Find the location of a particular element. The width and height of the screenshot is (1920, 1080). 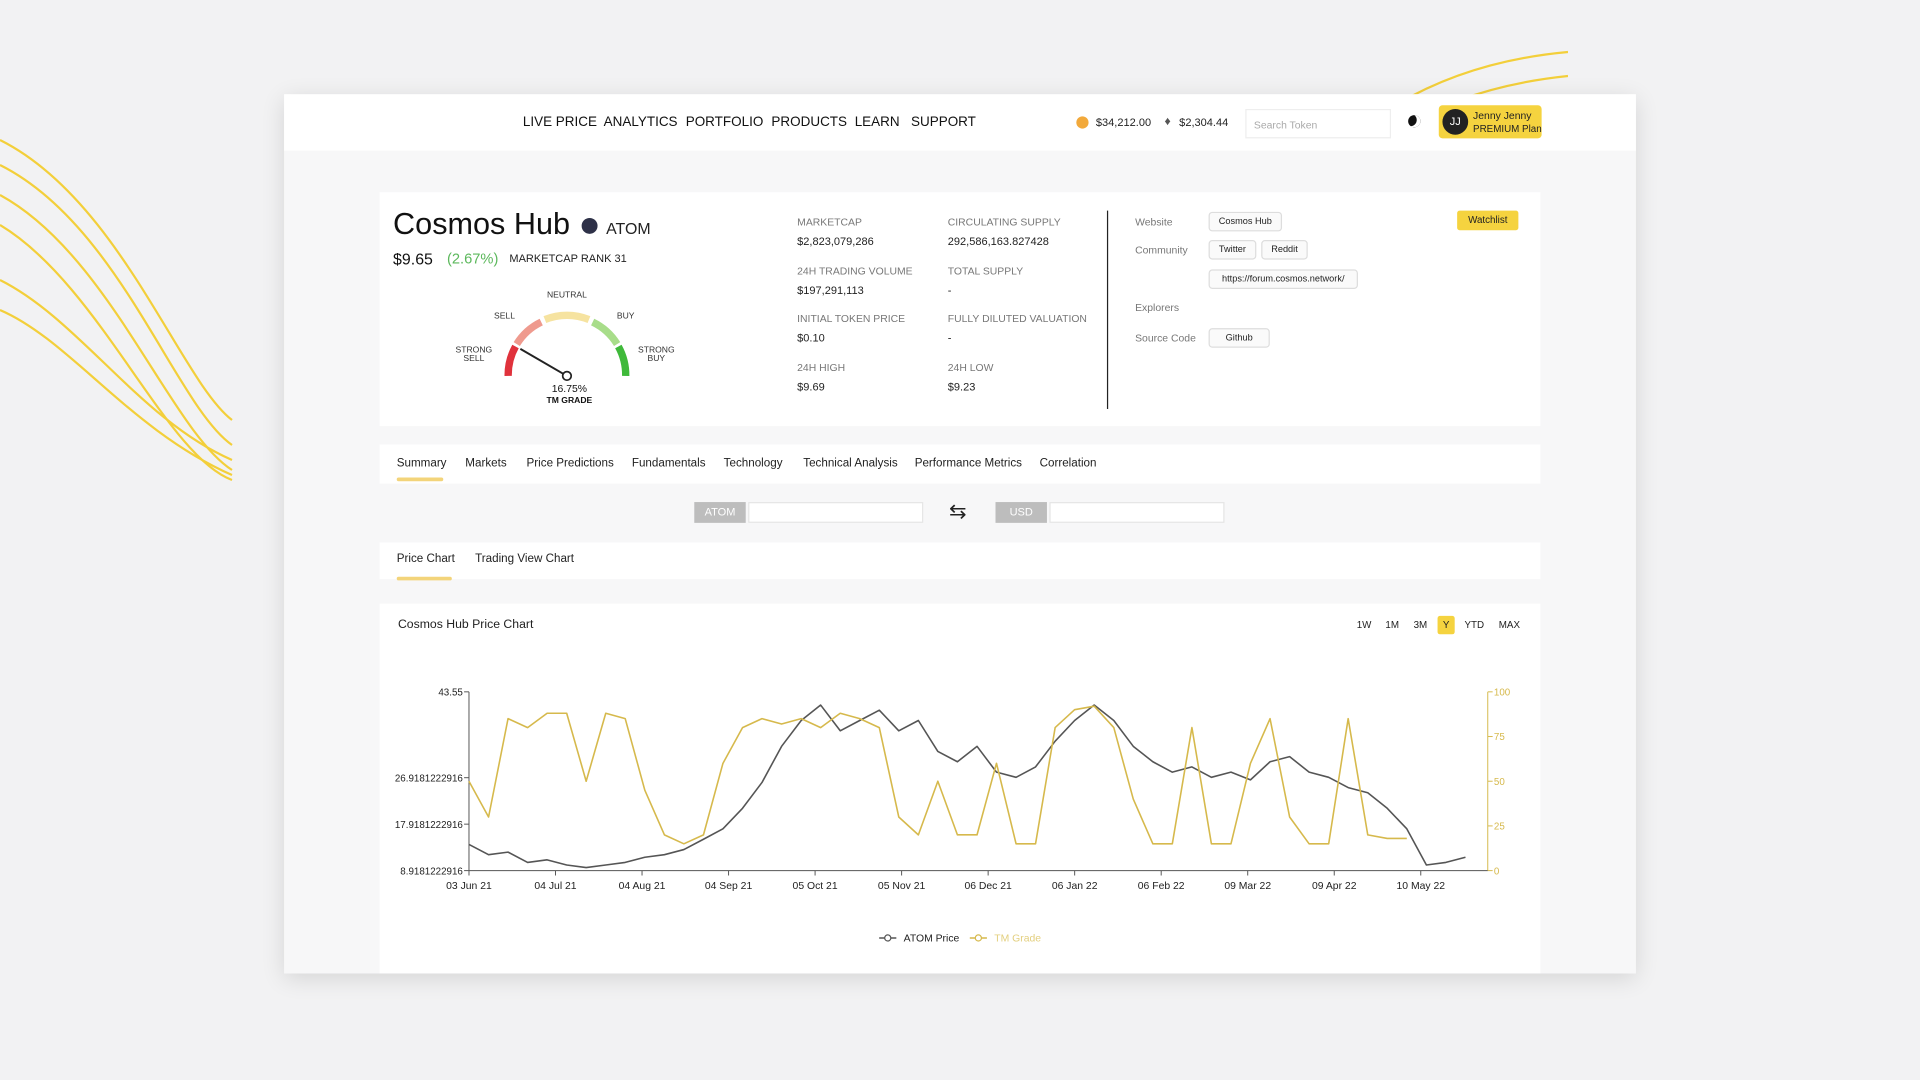

token-symbol: ATOM is located at coordinates (628, 228).